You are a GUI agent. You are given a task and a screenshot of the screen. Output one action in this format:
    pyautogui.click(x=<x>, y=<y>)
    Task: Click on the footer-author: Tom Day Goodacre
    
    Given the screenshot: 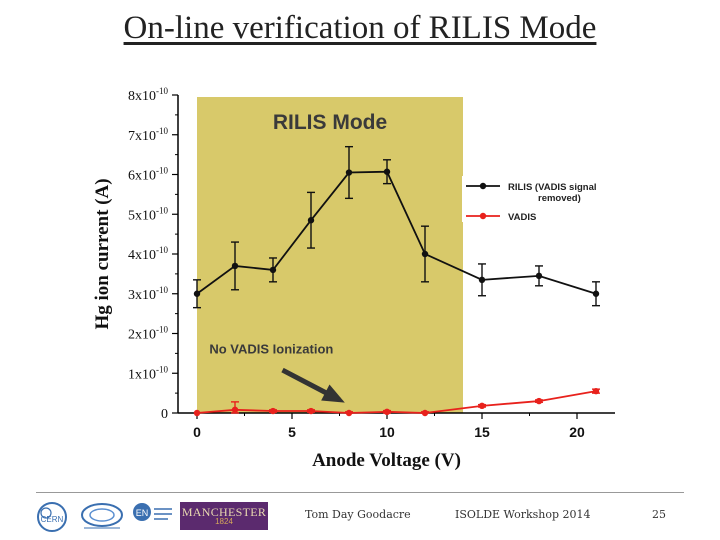 What is the action you would take?
    pyautogui.click(x=358, y=514)
    